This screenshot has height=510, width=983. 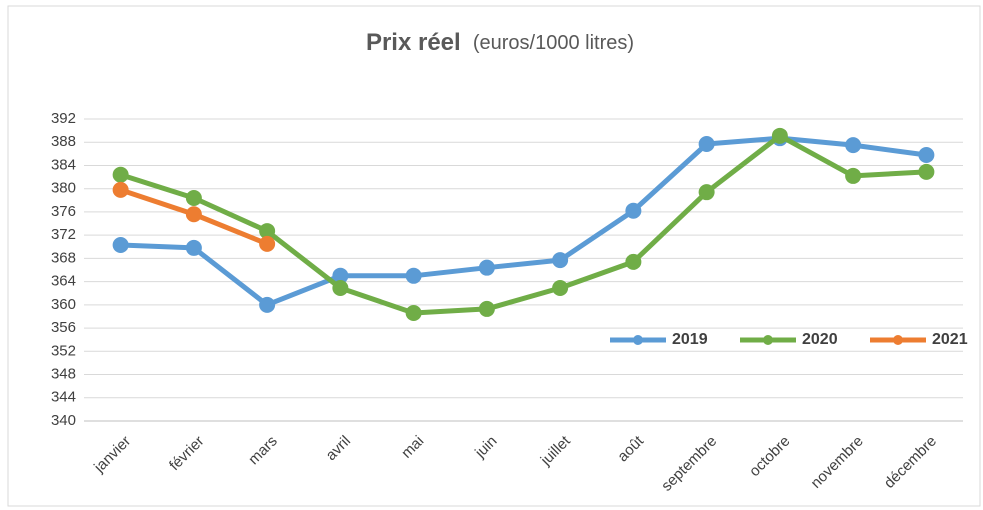 What do you see at coordinates (63, 211) in the screenshot?
I see `y-tick-label: 376` at bounding box center [63, 211].